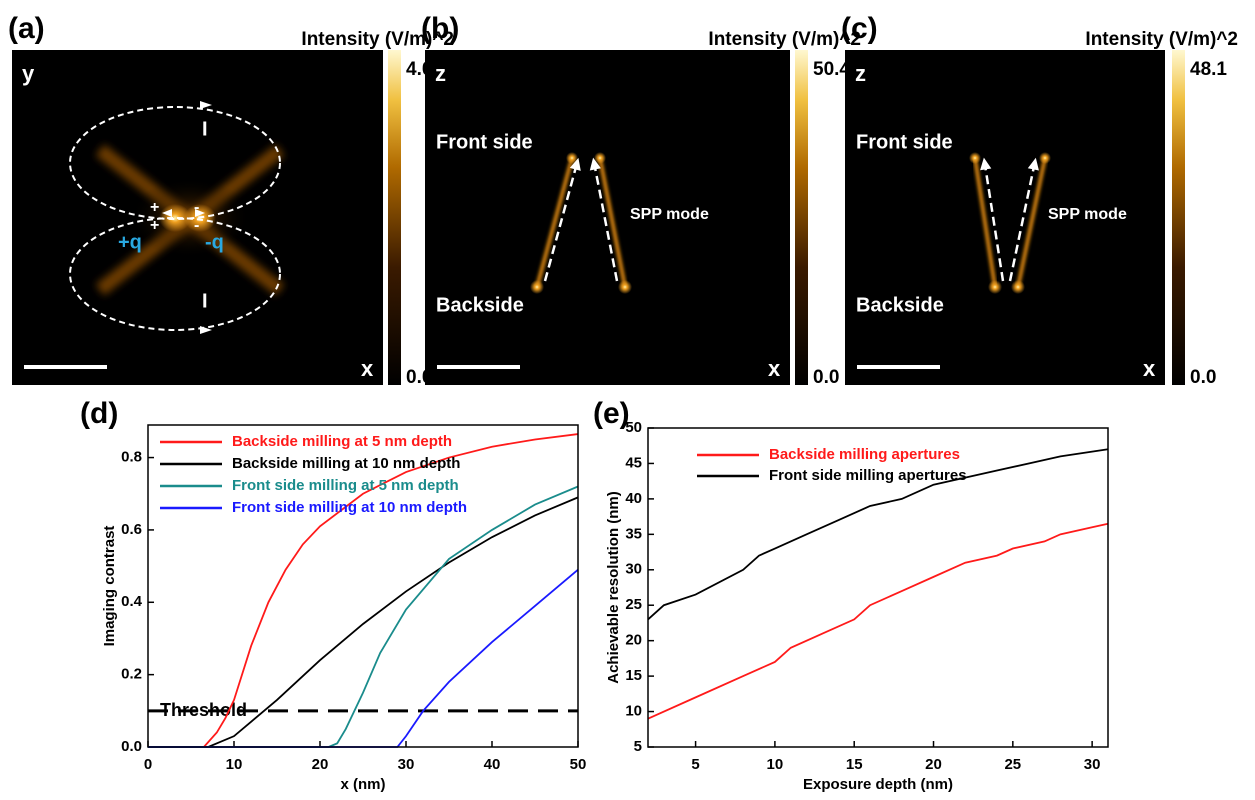 This screenshot has height=800, width=1255. Describe the element at coordinates (492, 764) in the screenshot. I see `x-tick-label: 40` at that location.